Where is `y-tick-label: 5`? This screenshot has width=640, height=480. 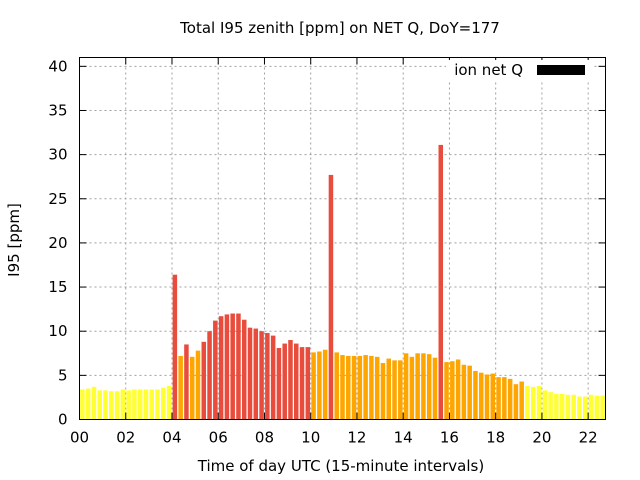
y-tick-label: 5 is located at coordinates (63, 375).